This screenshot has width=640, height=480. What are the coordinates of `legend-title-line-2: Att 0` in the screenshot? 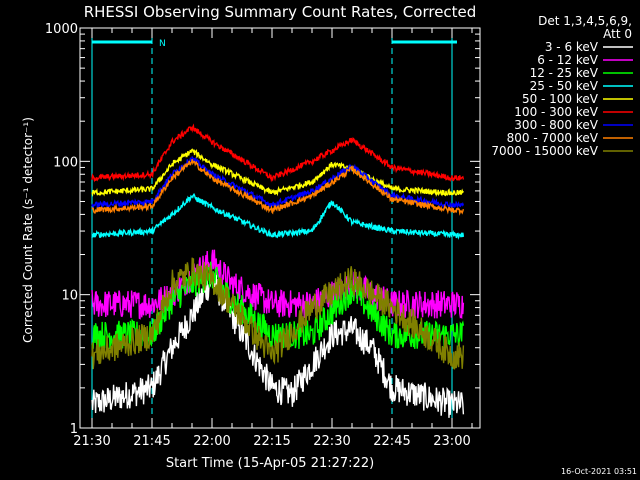 It's located at (617, 34).